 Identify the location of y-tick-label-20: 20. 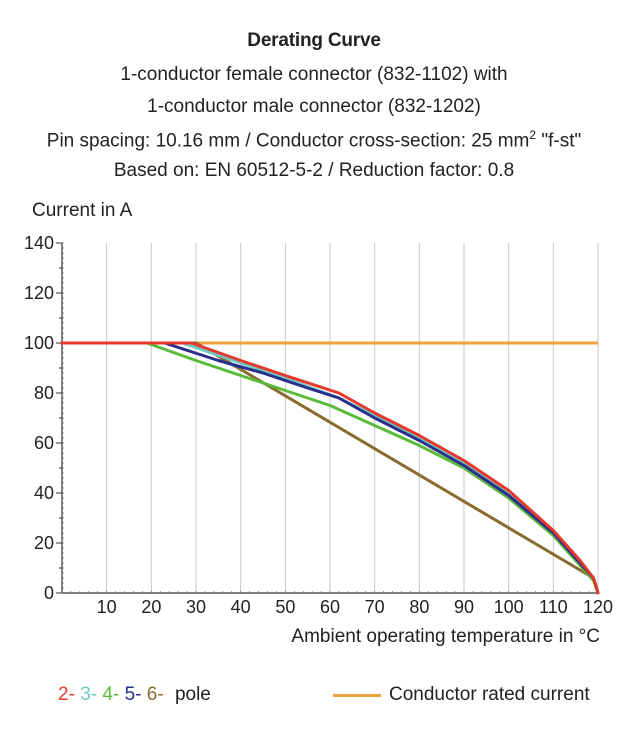
(44, 543).